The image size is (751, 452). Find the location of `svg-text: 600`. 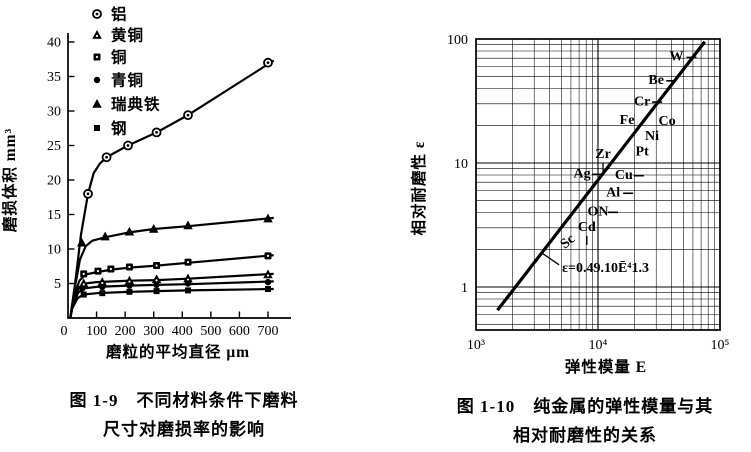

svg-text: 600 is located at coordinates (239, 331).